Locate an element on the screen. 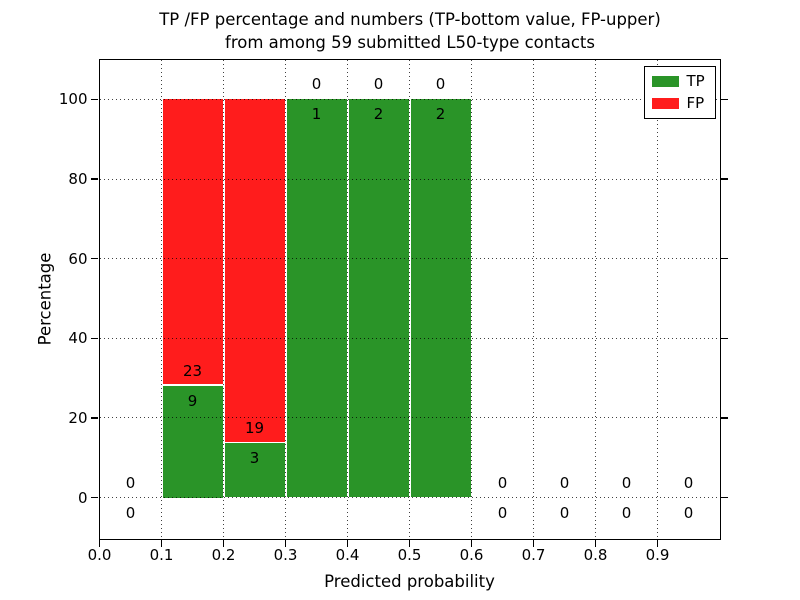 The height and width of the screenshot is (600, 800). y-tick-label: 100 is located at coordinates (73, 99).